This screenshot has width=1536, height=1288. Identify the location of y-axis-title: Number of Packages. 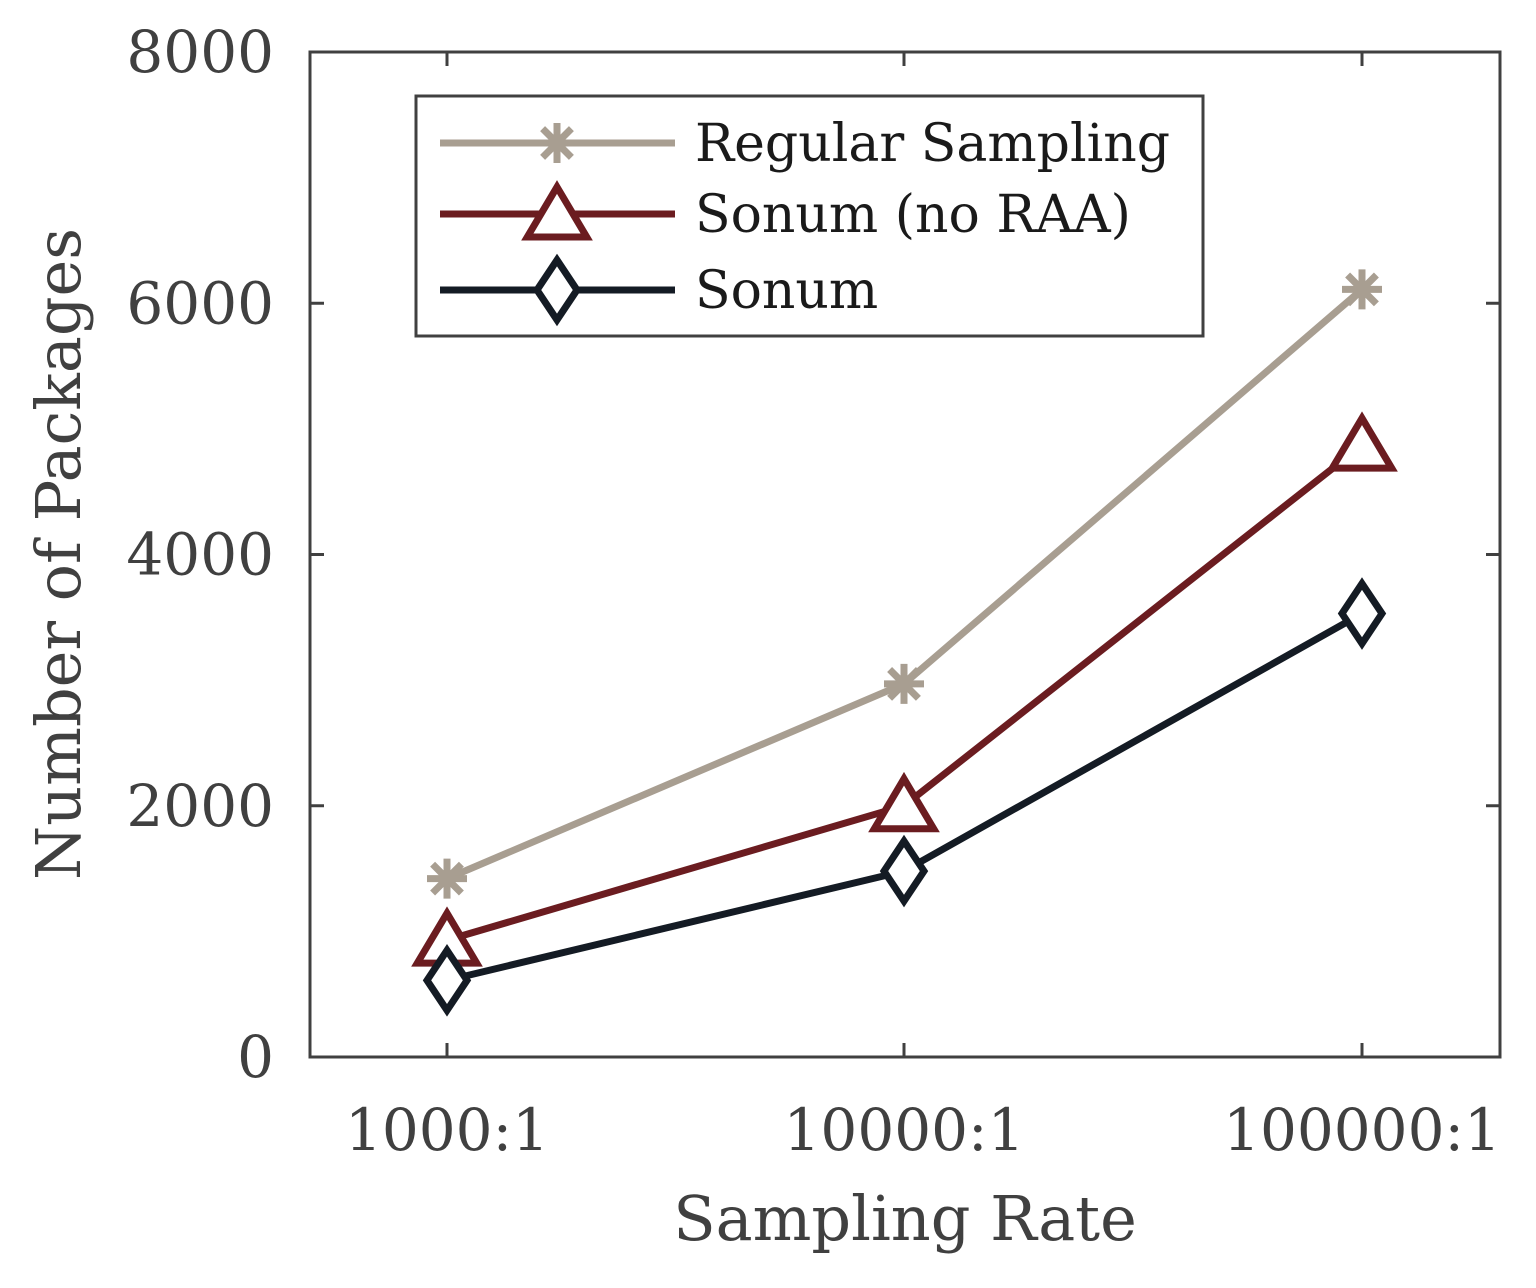
(58, 554).